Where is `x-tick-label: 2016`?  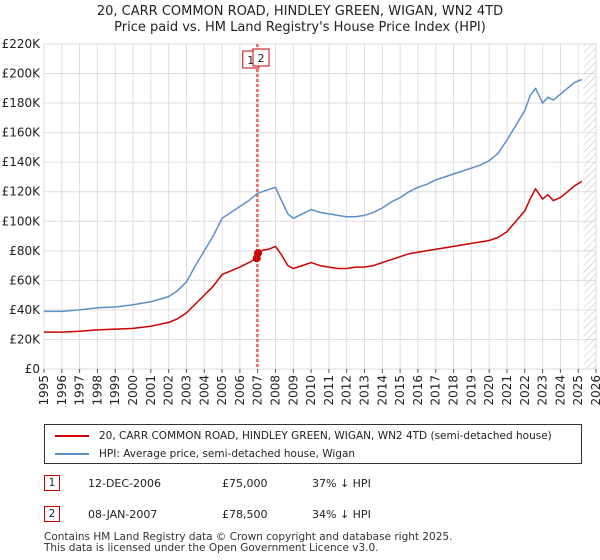
x-tick-label: 2016 is located at coordinates (418, 390).